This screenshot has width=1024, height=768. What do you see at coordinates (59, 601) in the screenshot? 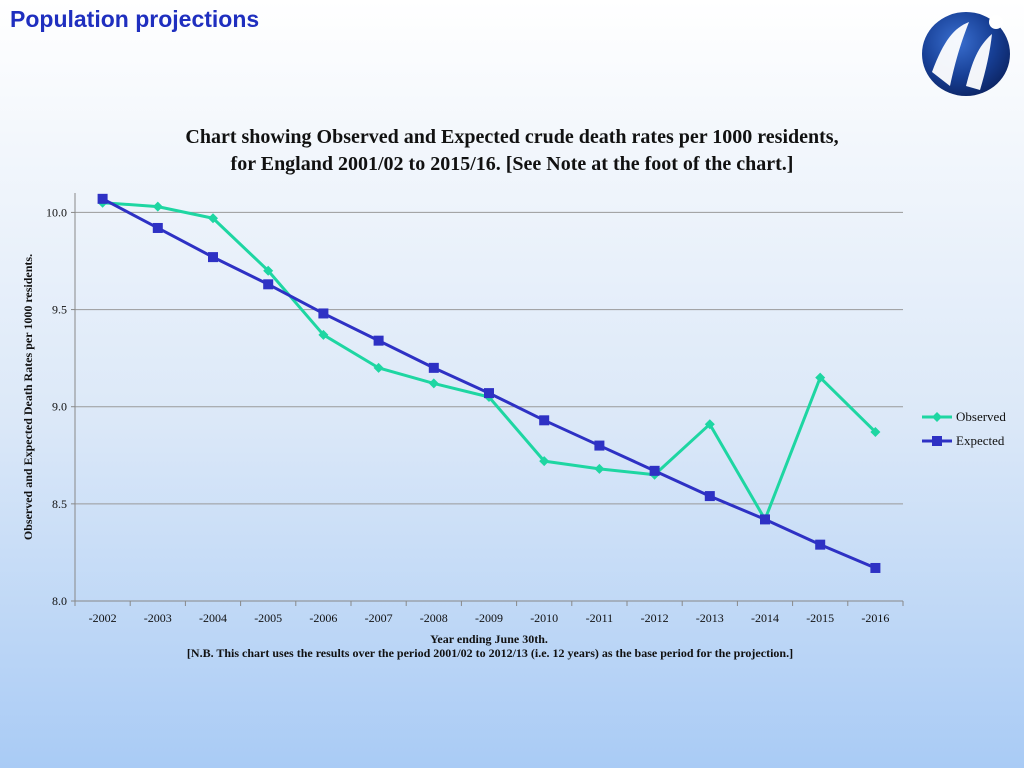
I see `y-tick-label: 8.0` at bounding box center [59, 601].